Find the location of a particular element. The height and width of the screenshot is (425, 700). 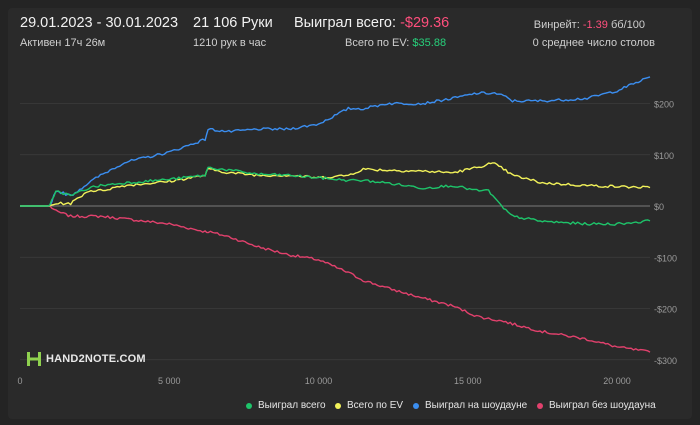

winrate-value: -1.39 is located at coordinates (595, 25).